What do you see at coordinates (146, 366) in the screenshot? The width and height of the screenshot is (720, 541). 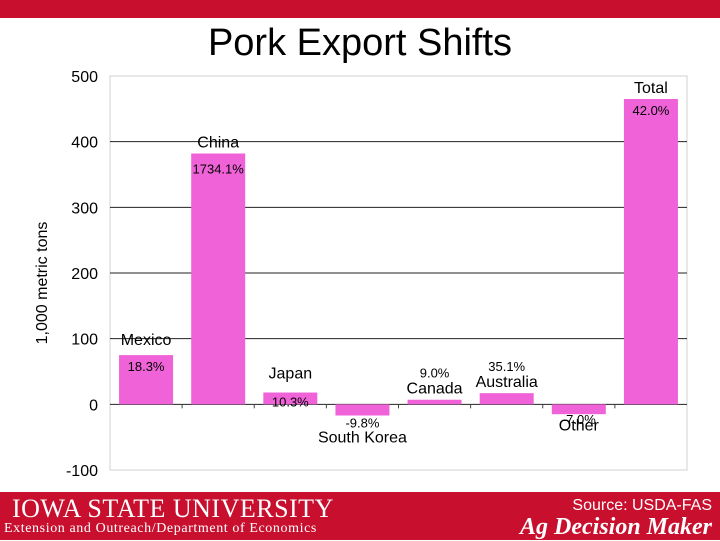 I see `data-label: 18.3%` at bounding box center [146, 366].